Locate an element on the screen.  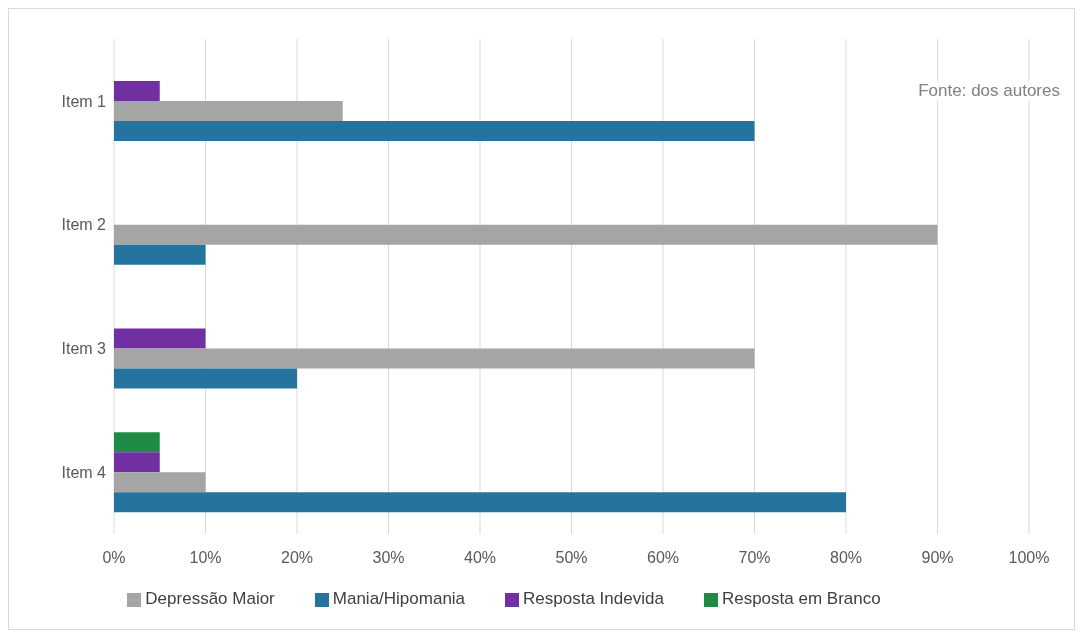
legend-label: Mania/Hipomania is located at coordinates (399, 598).